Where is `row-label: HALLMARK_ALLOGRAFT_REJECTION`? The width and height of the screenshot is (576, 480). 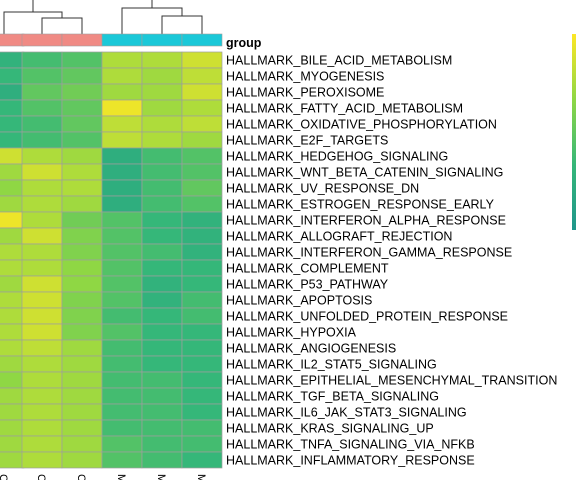 row-label: HALLMARK_ALLOGRAFT_REJECTION is located at coordinates (339, 237).